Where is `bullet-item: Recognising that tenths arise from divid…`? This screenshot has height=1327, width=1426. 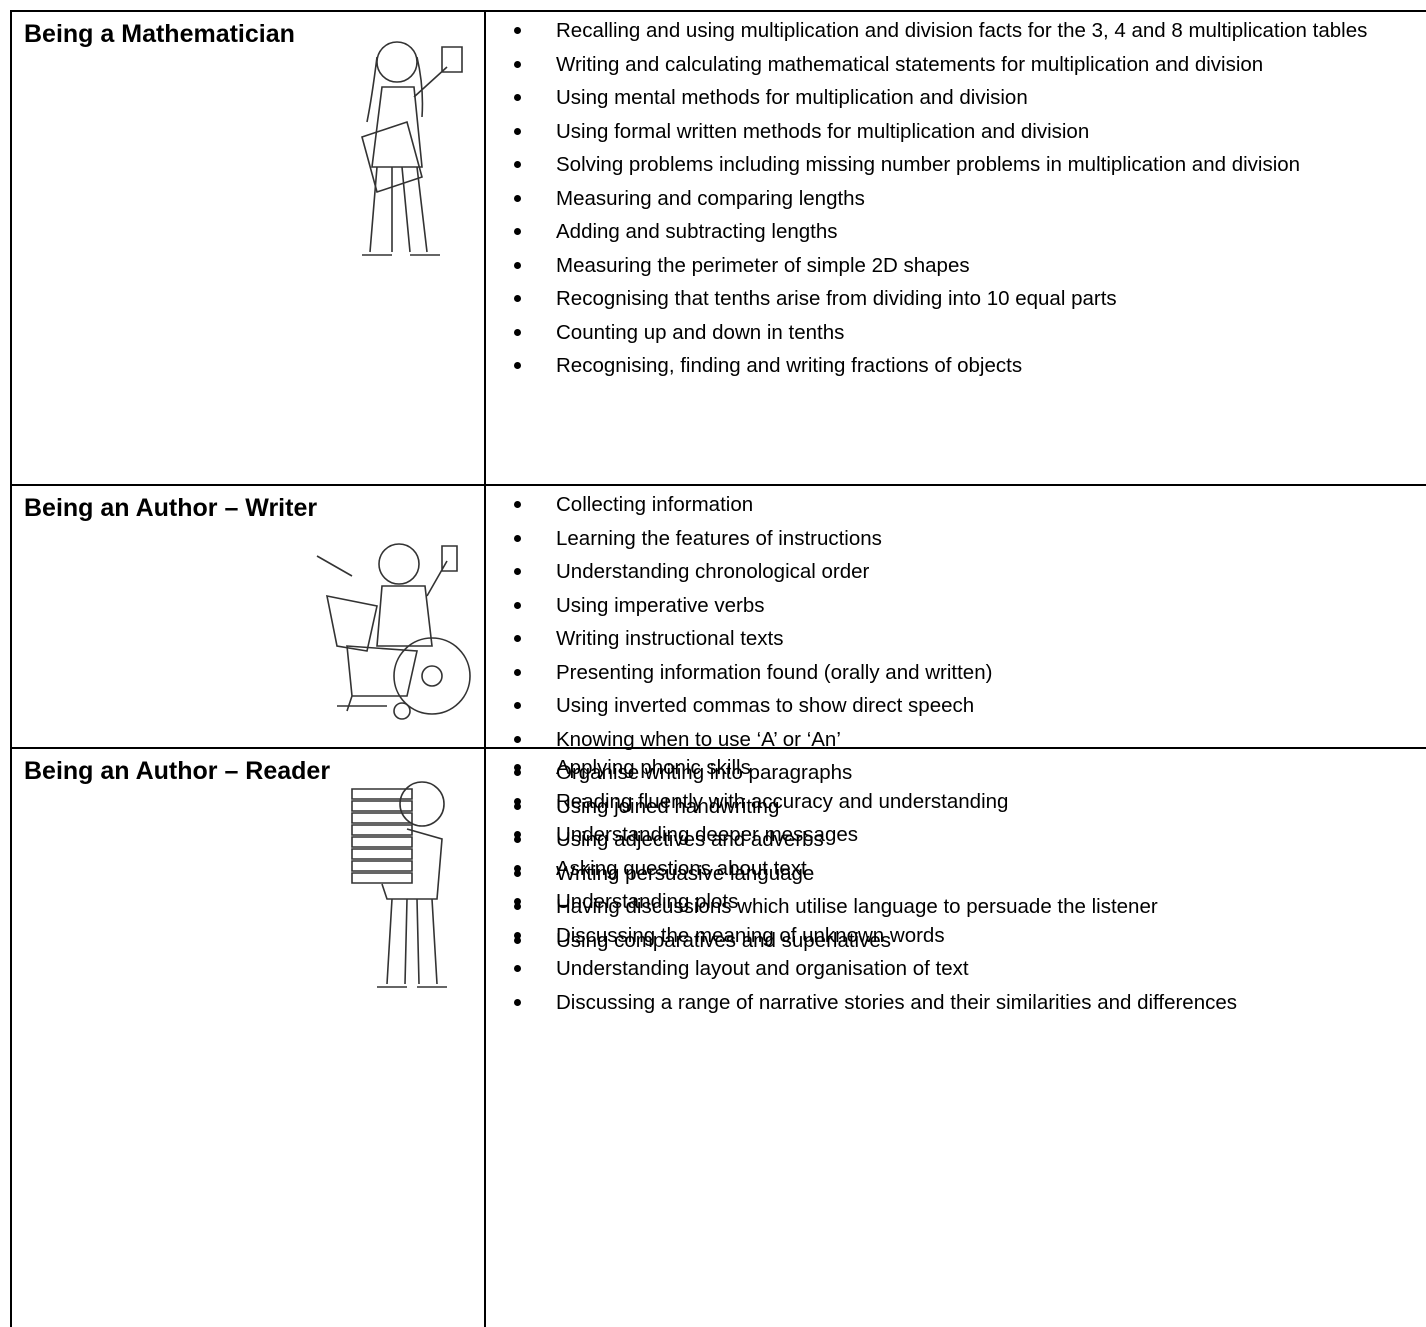
bullet-item: Recognising that tenths arise from divid… is located at coordinates (948, 299).